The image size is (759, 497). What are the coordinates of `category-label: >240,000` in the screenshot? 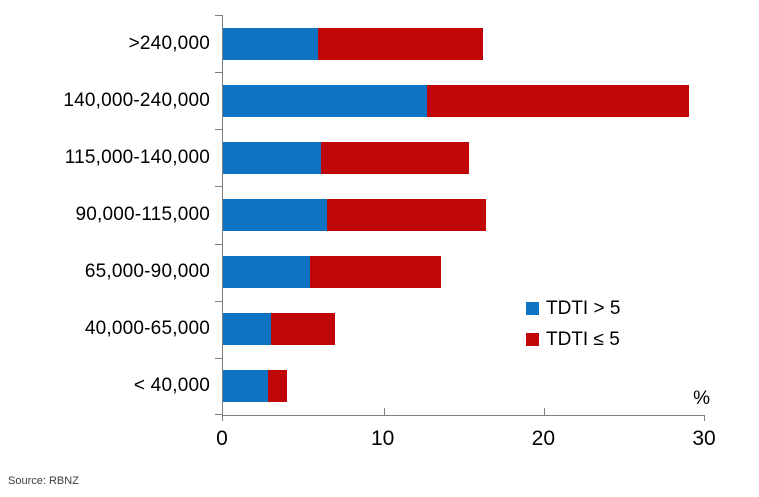 It's located at (169, 43).